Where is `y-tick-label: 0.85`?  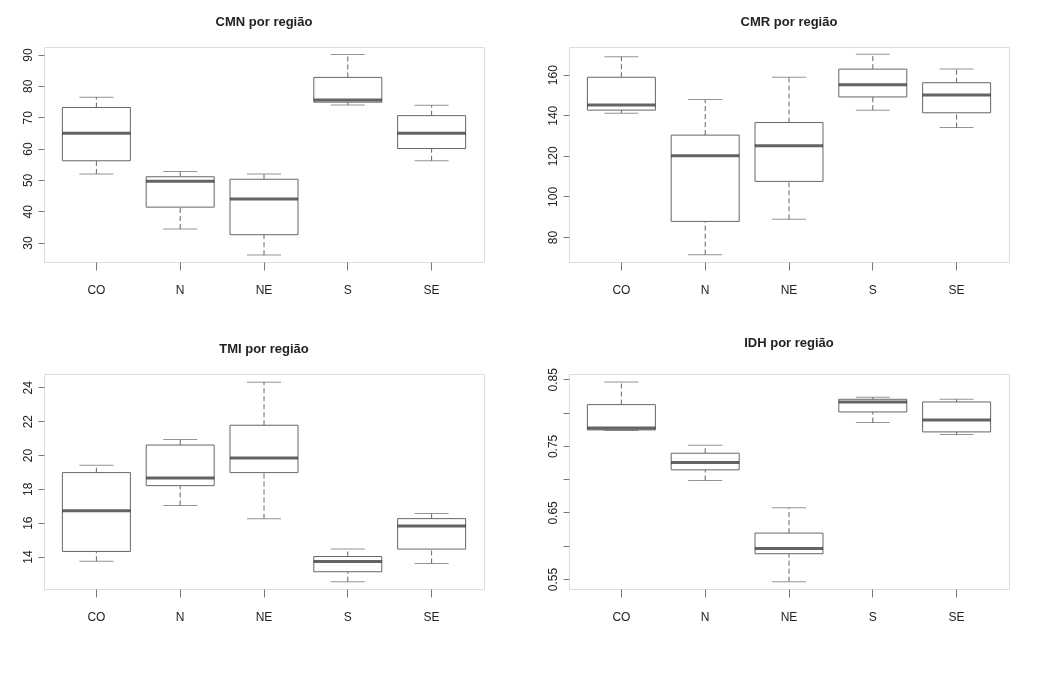 y-tick-label: 0.85 is located at coordinates (552, 379).